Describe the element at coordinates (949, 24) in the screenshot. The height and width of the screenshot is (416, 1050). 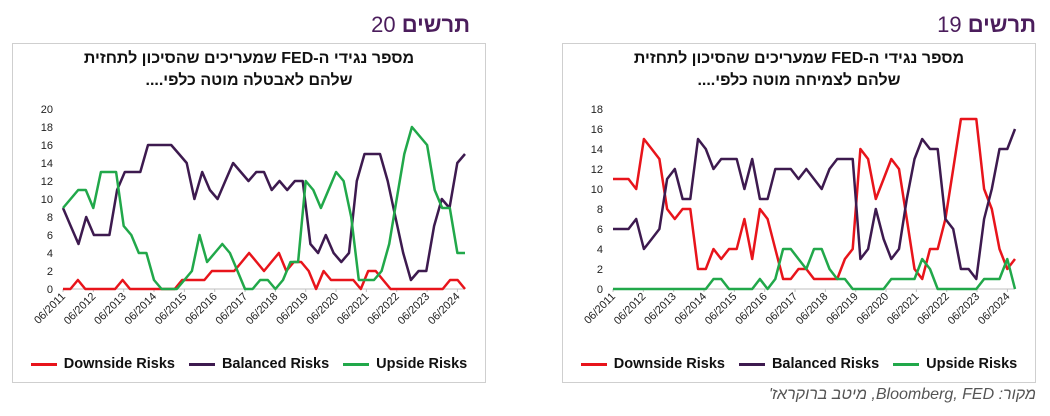
I see `heading-number: 19` at that location.